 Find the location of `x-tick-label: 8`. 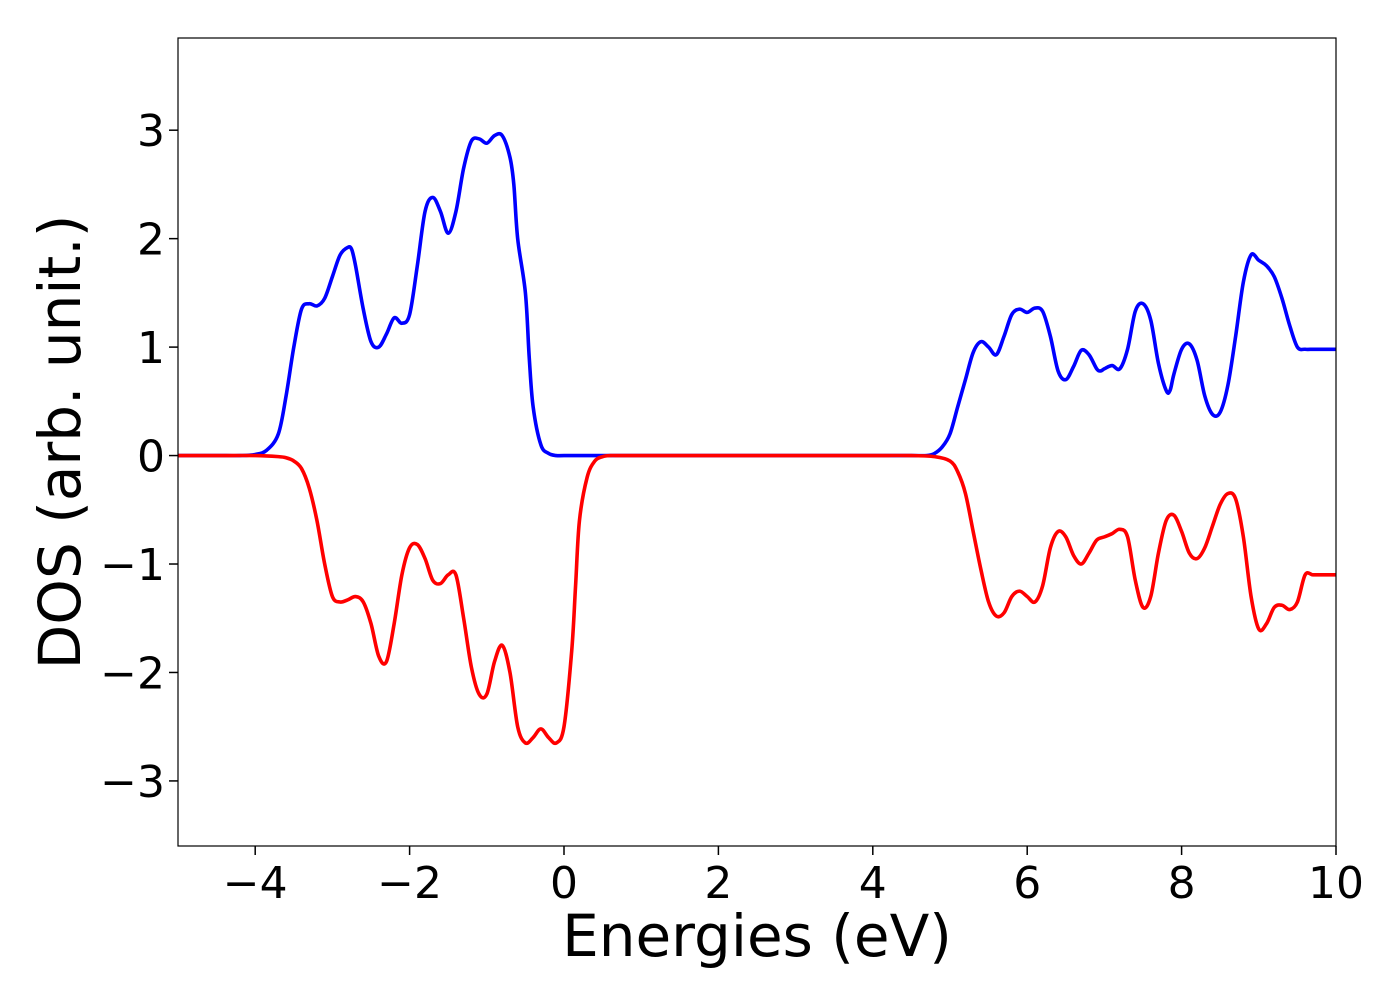

x-tick-label: 8 is located at coordinates (1182, 883).